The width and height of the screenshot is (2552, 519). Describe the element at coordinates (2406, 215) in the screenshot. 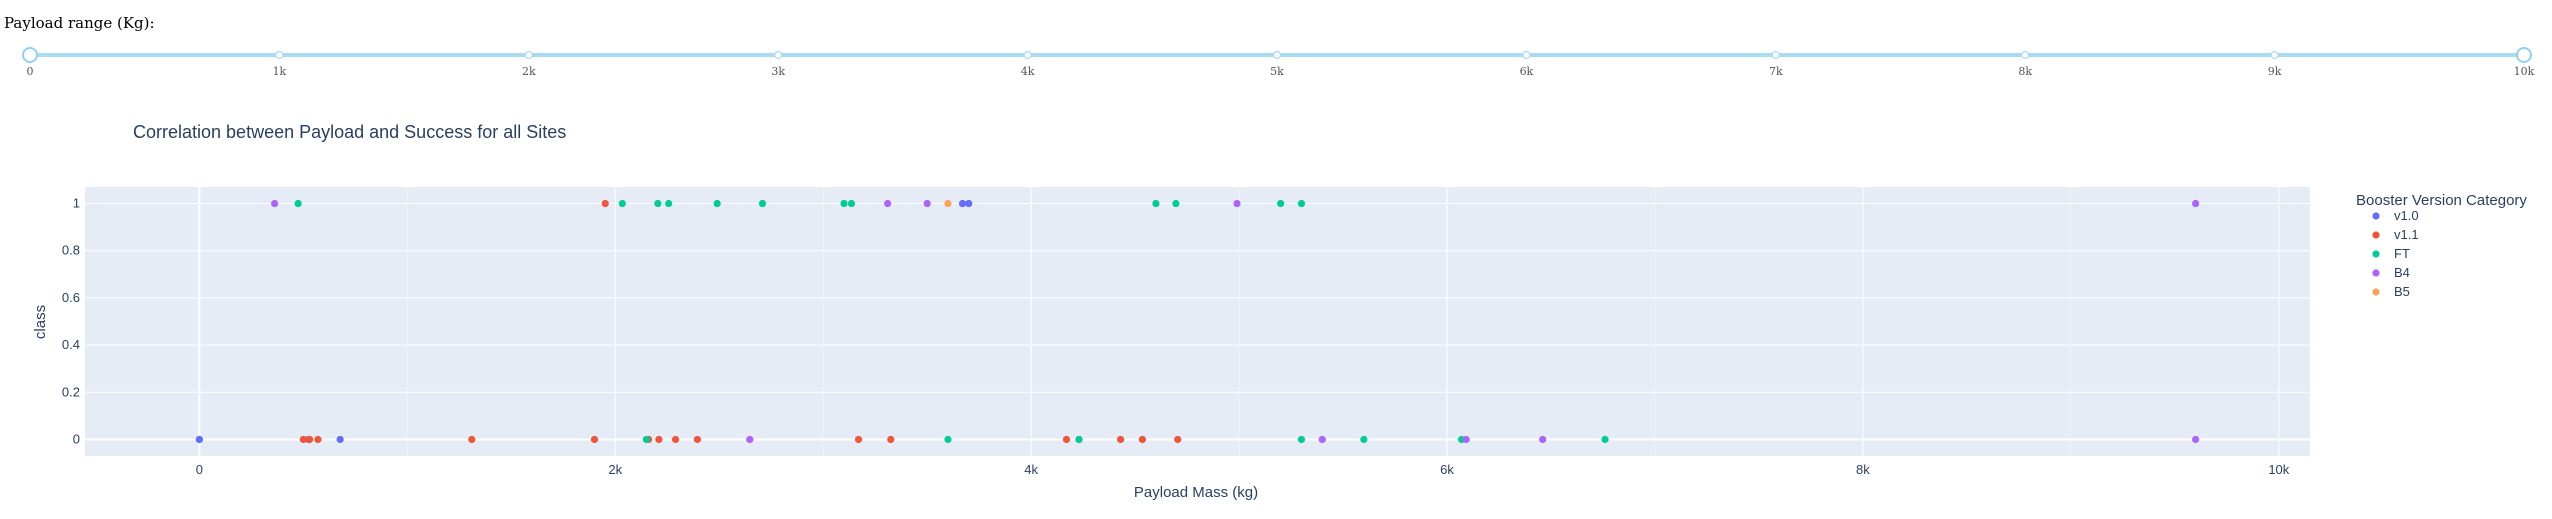

I see `legend-item-v1.0: v1.0` at that location.